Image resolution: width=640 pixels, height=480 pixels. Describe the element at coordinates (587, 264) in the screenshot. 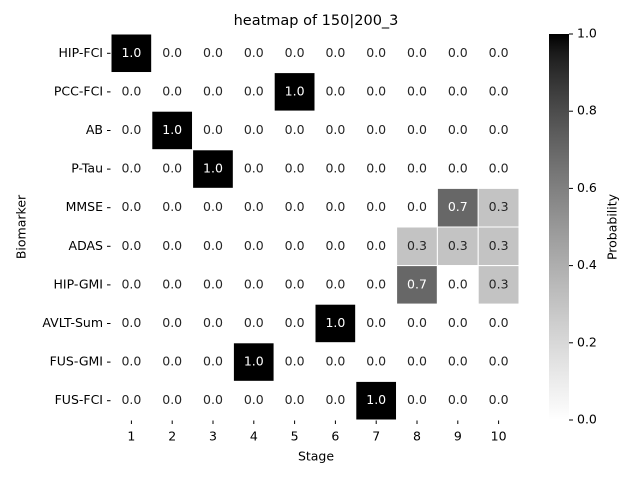

I see `colorbar-tick-label: 0.4` at that location.